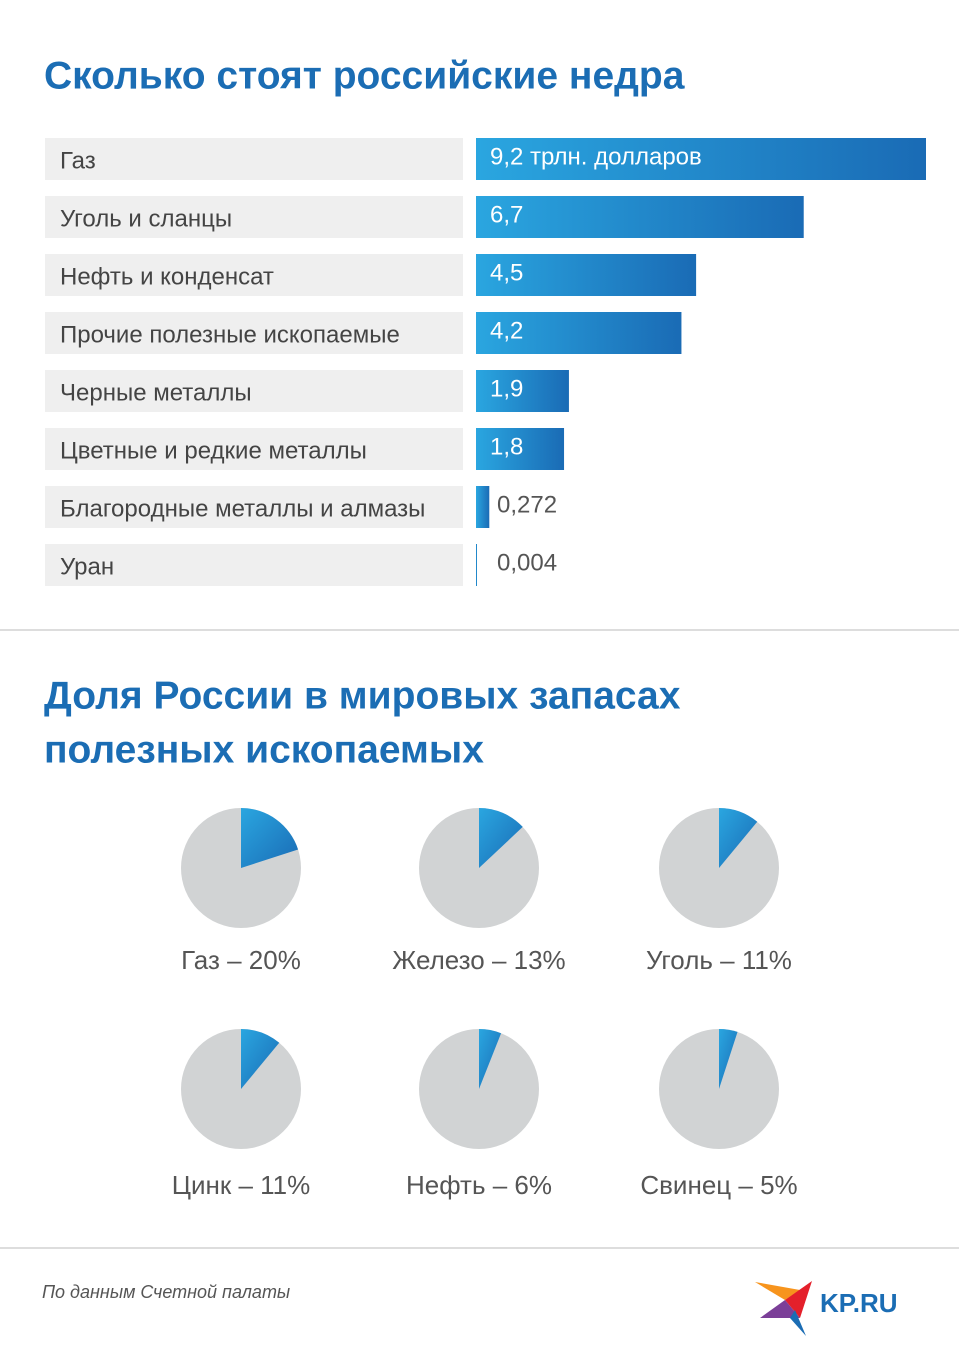 This screenshot has height=1368, width=959. What do you see at coordinates (527, 504) in the screenshot?
I see `value-label: 0,272` at bounding box center [527, 504].